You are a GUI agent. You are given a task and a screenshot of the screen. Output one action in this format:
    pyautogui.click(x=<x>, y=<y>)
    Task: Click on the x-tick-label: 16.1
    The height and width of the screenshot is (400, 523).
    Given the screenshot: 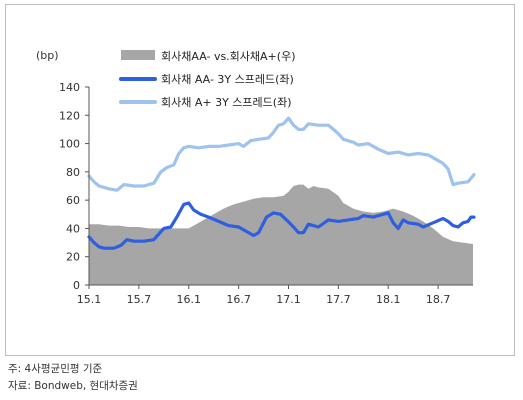 What is the action you would take?
    pyautogui.click(x=188, y=299)
    